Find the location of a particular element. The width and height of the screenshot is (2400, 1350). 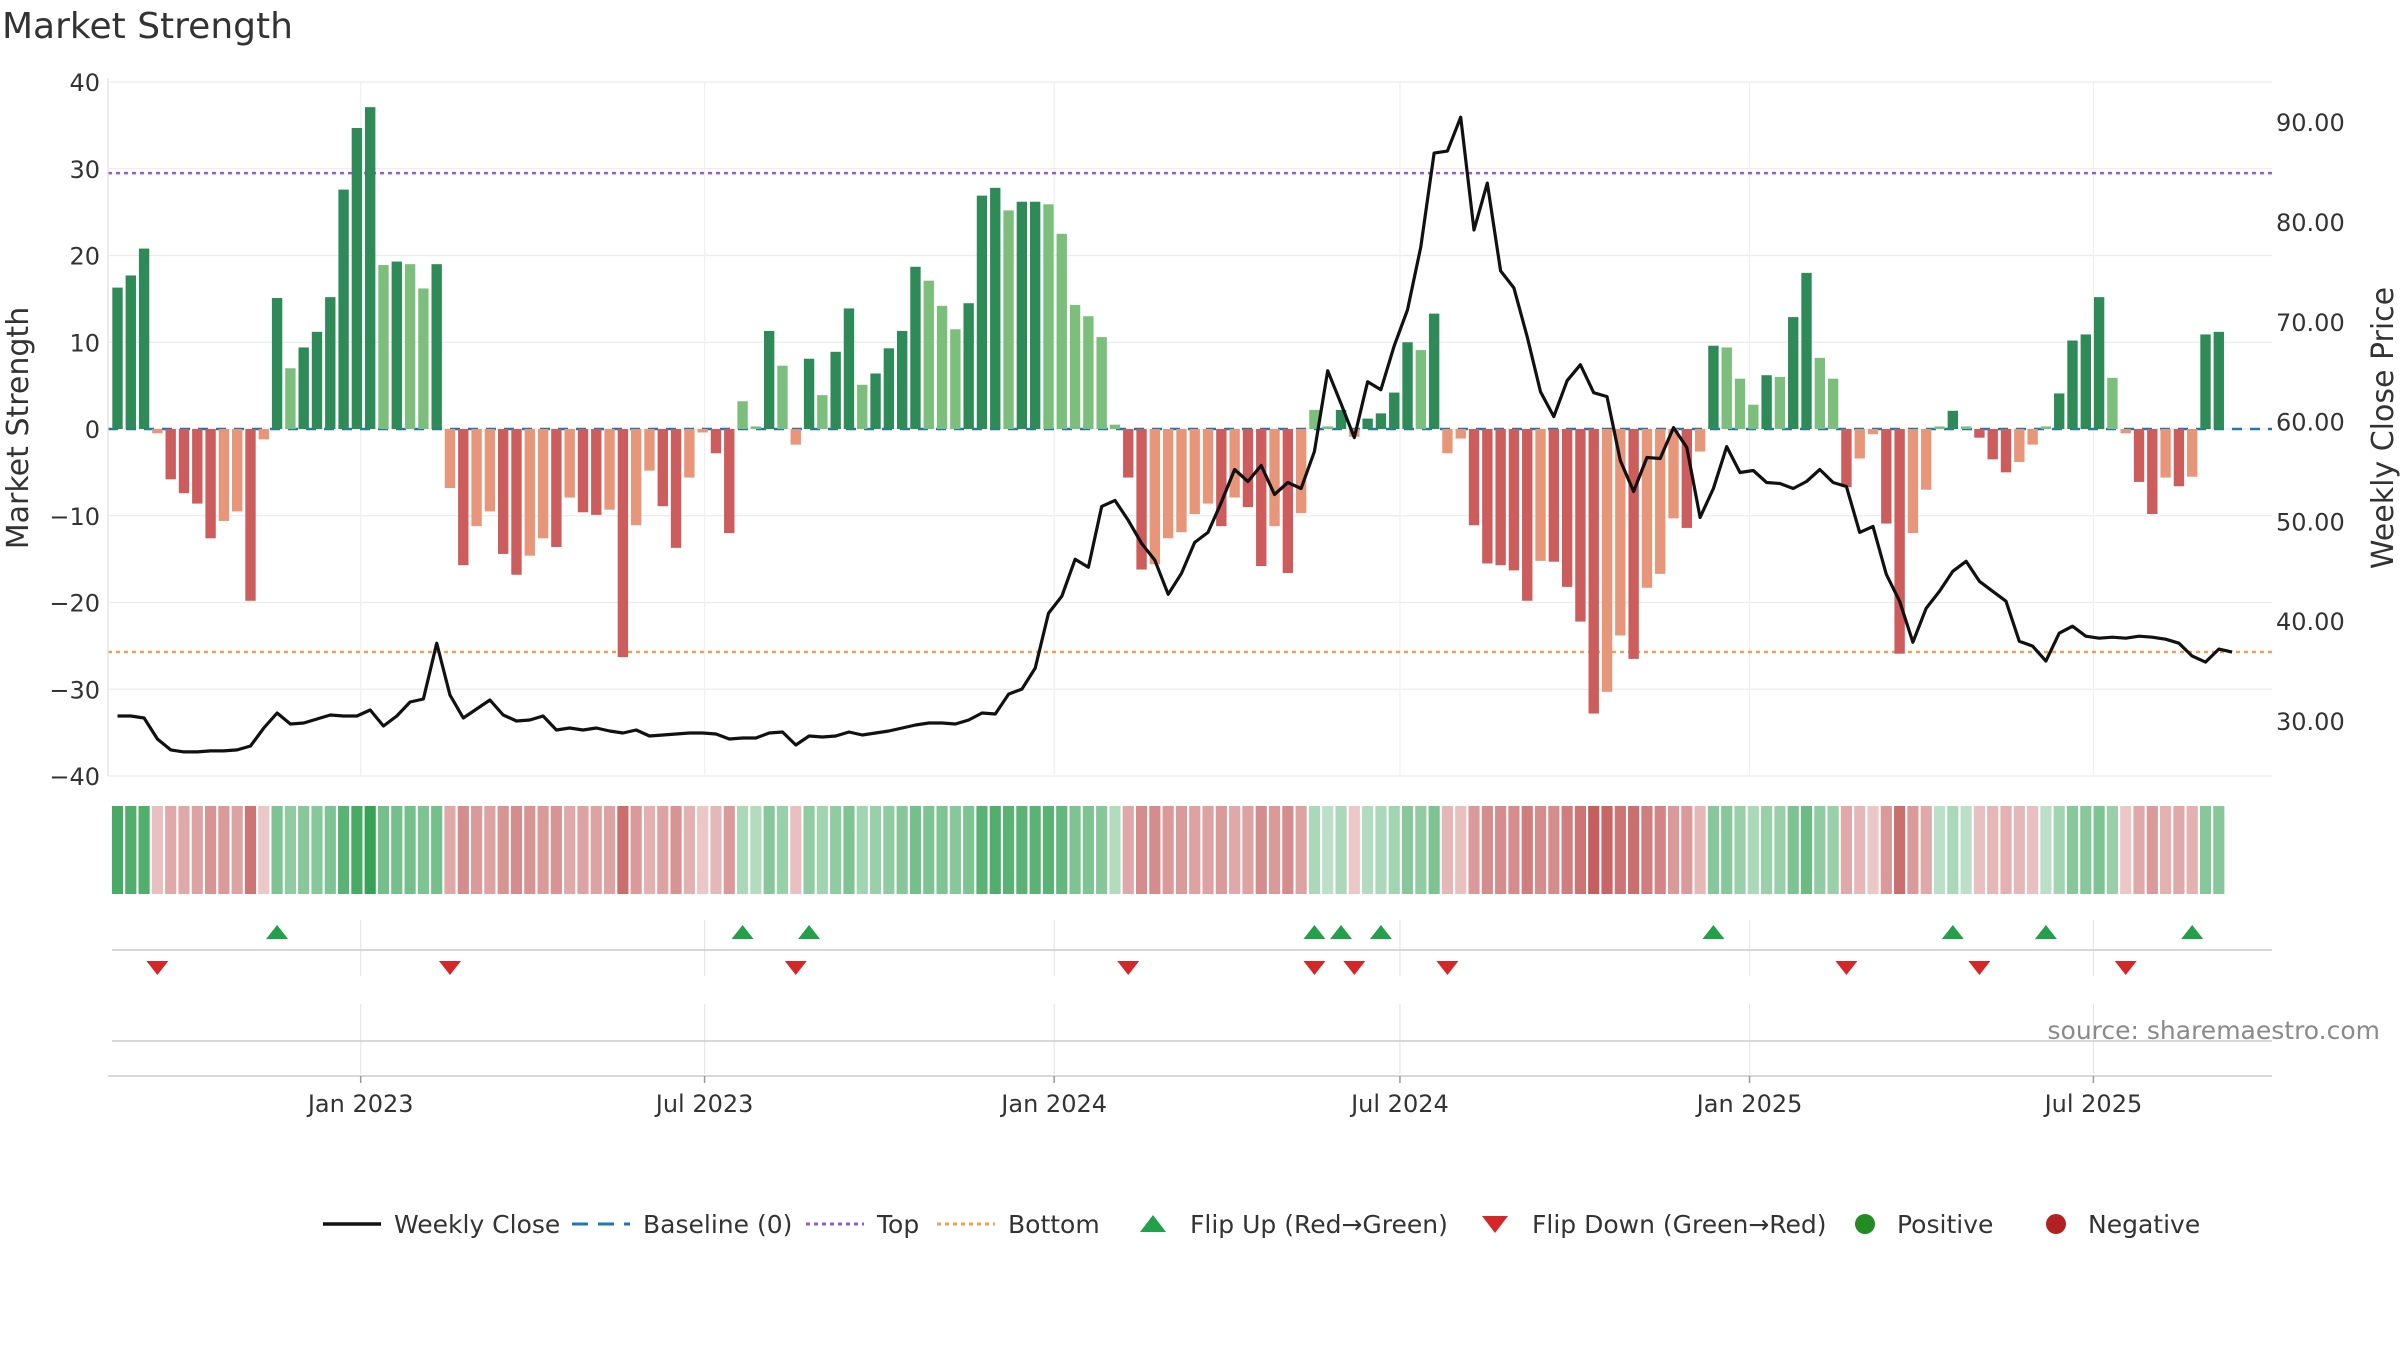

legend-item: Weekly Close is located at coordinates (441, 1224).